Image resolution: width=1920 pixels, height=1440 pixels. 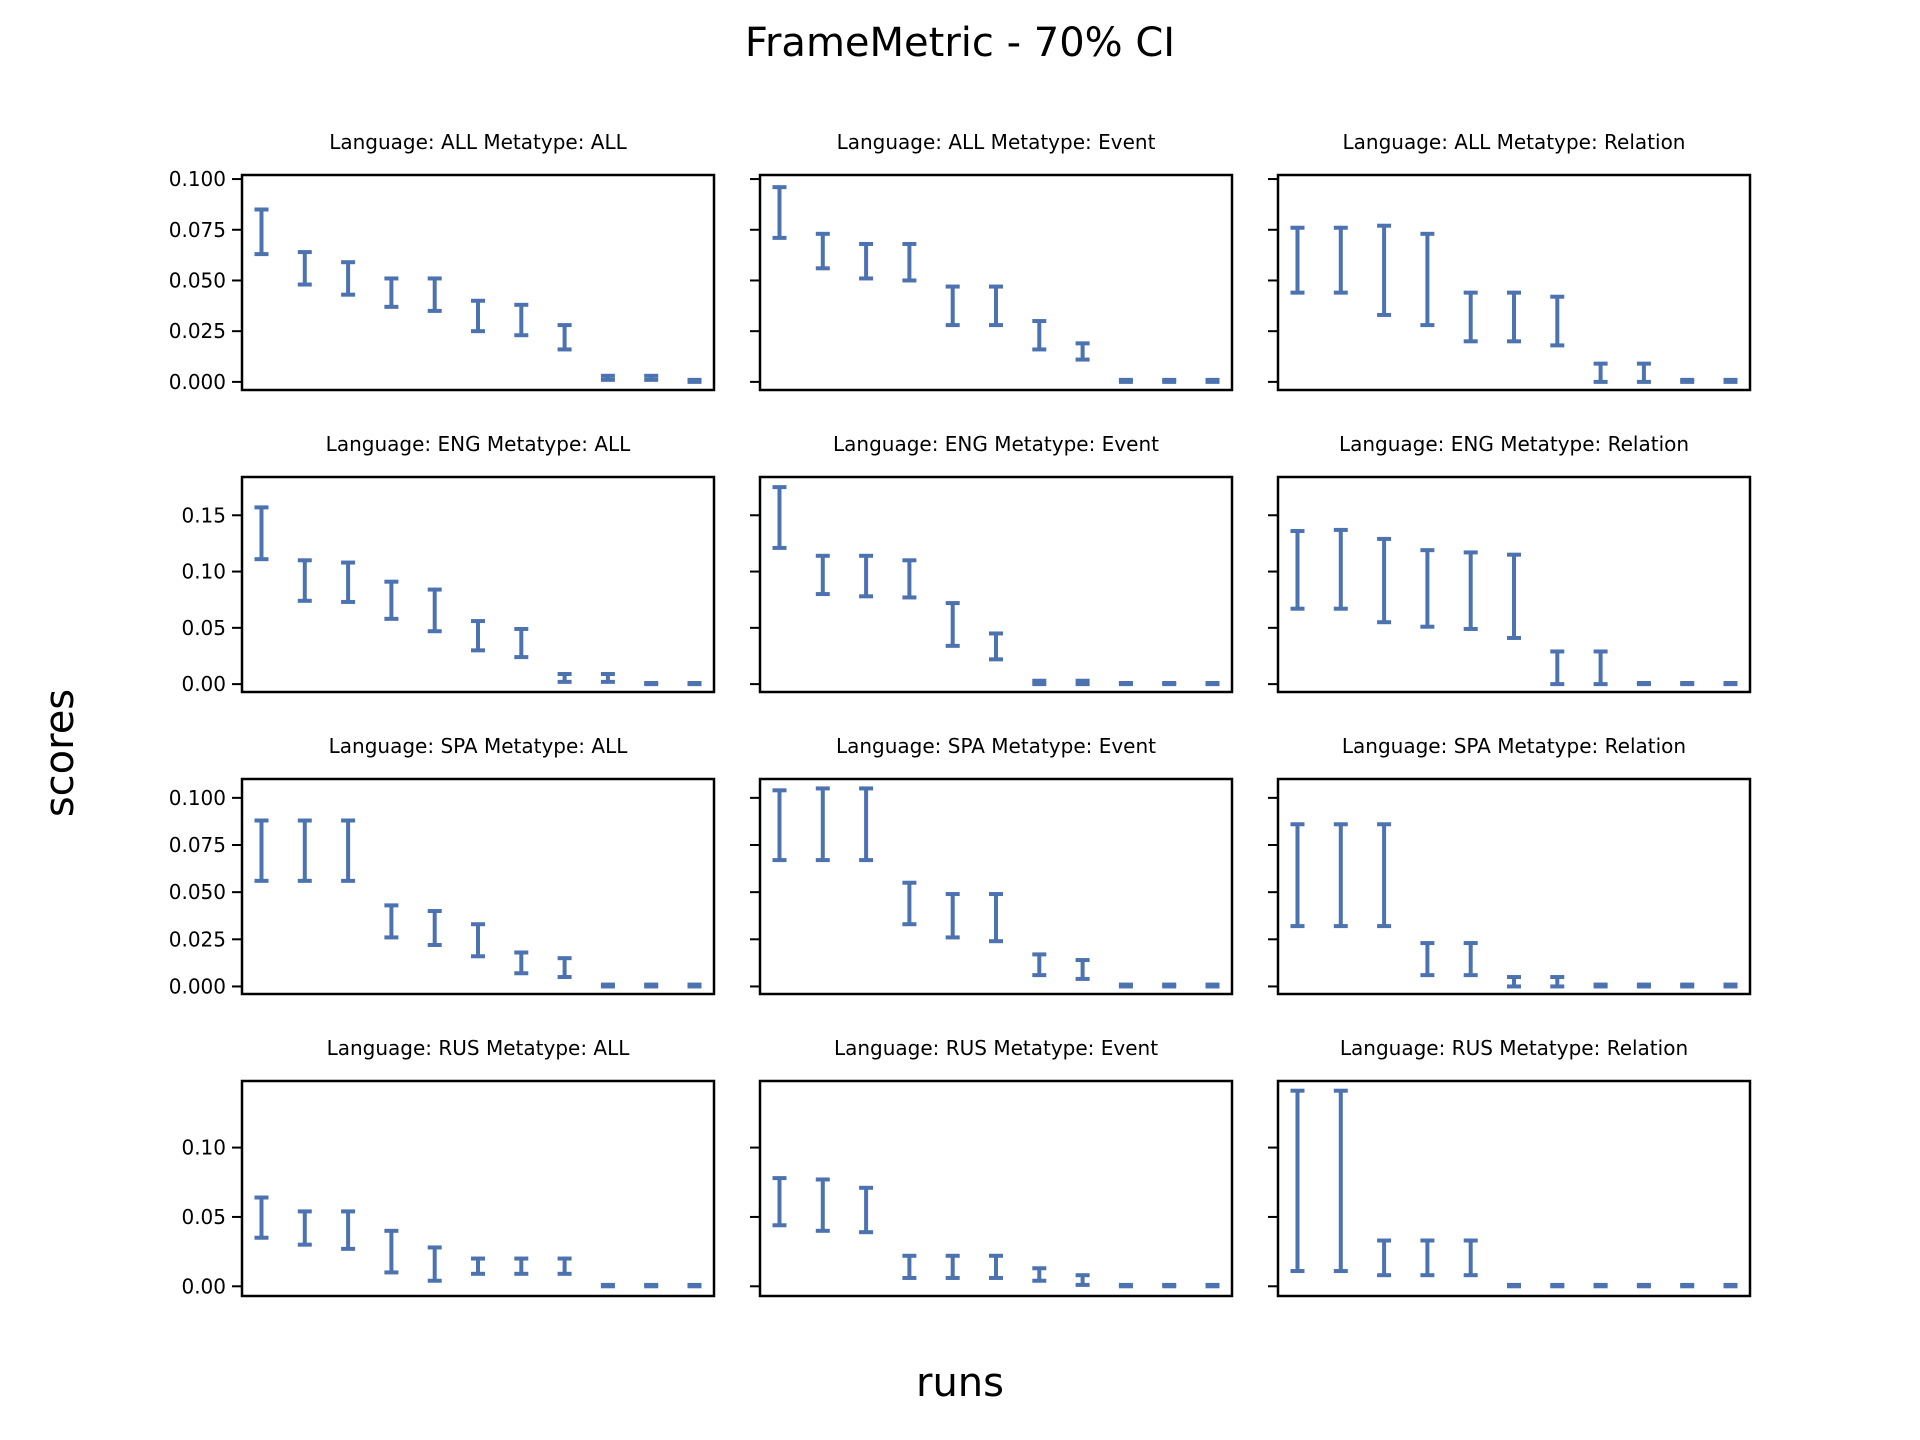 I want to click on figure-y-axis-label: scores, so click(x=60, y=753).